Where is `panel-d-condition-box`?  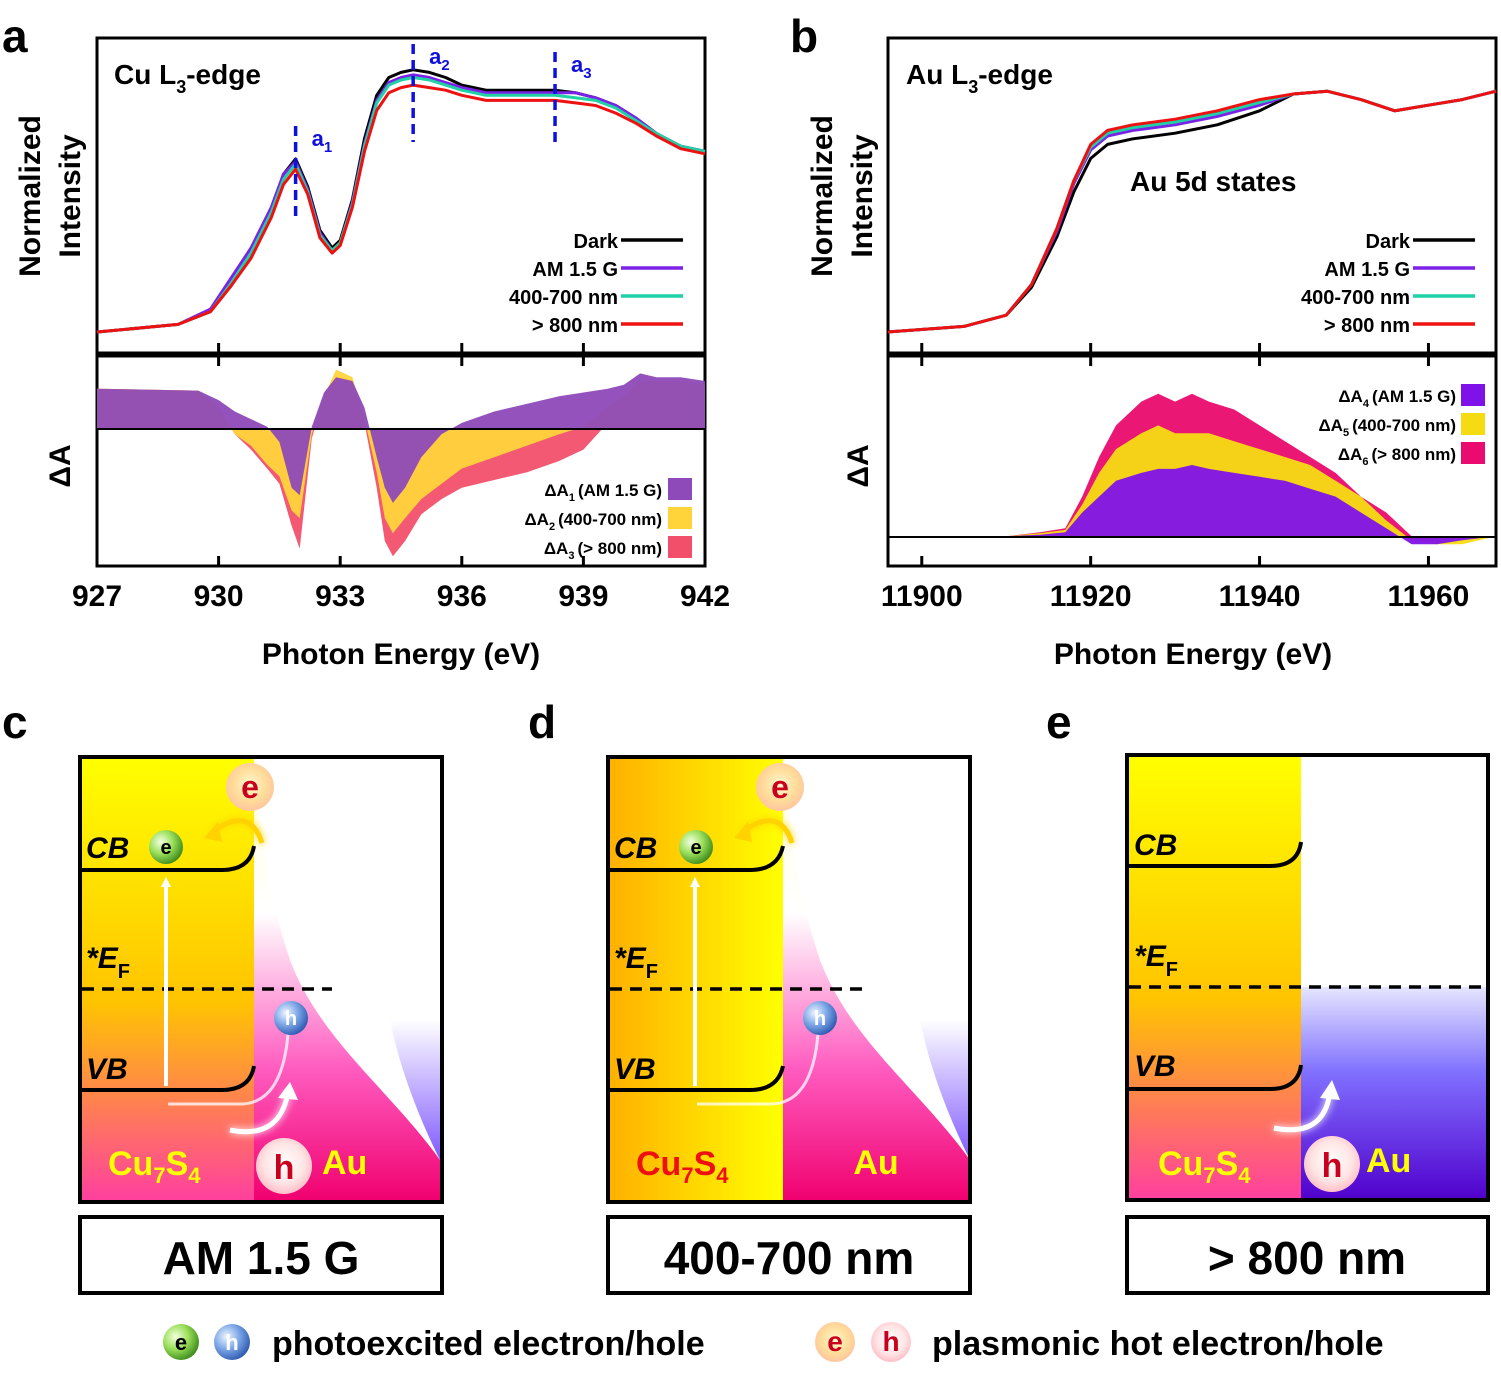
panel-d-condition-box is located at coordinates (789, 1255).